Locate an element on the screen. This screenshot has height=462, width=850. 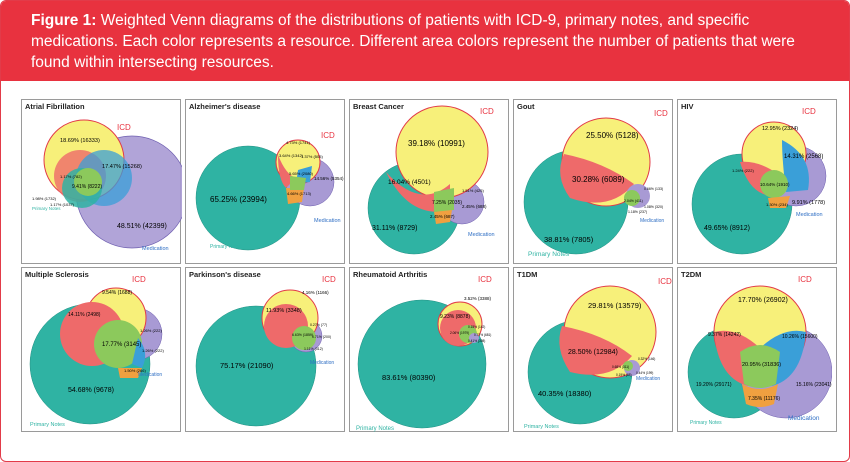
region-label: 40.35% (18380) is located at coordinates (565, 393).